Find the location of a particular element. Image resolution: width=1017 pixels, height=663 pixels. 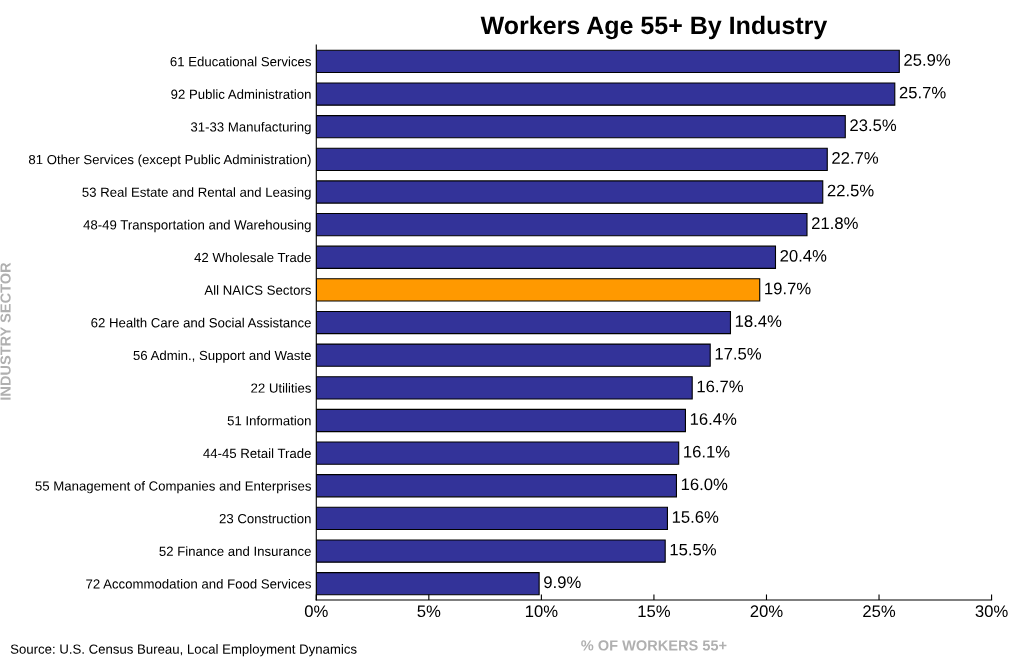

y-tick-label: 81 Other Services (except Public Administration) is located at coordinates (169, 160).